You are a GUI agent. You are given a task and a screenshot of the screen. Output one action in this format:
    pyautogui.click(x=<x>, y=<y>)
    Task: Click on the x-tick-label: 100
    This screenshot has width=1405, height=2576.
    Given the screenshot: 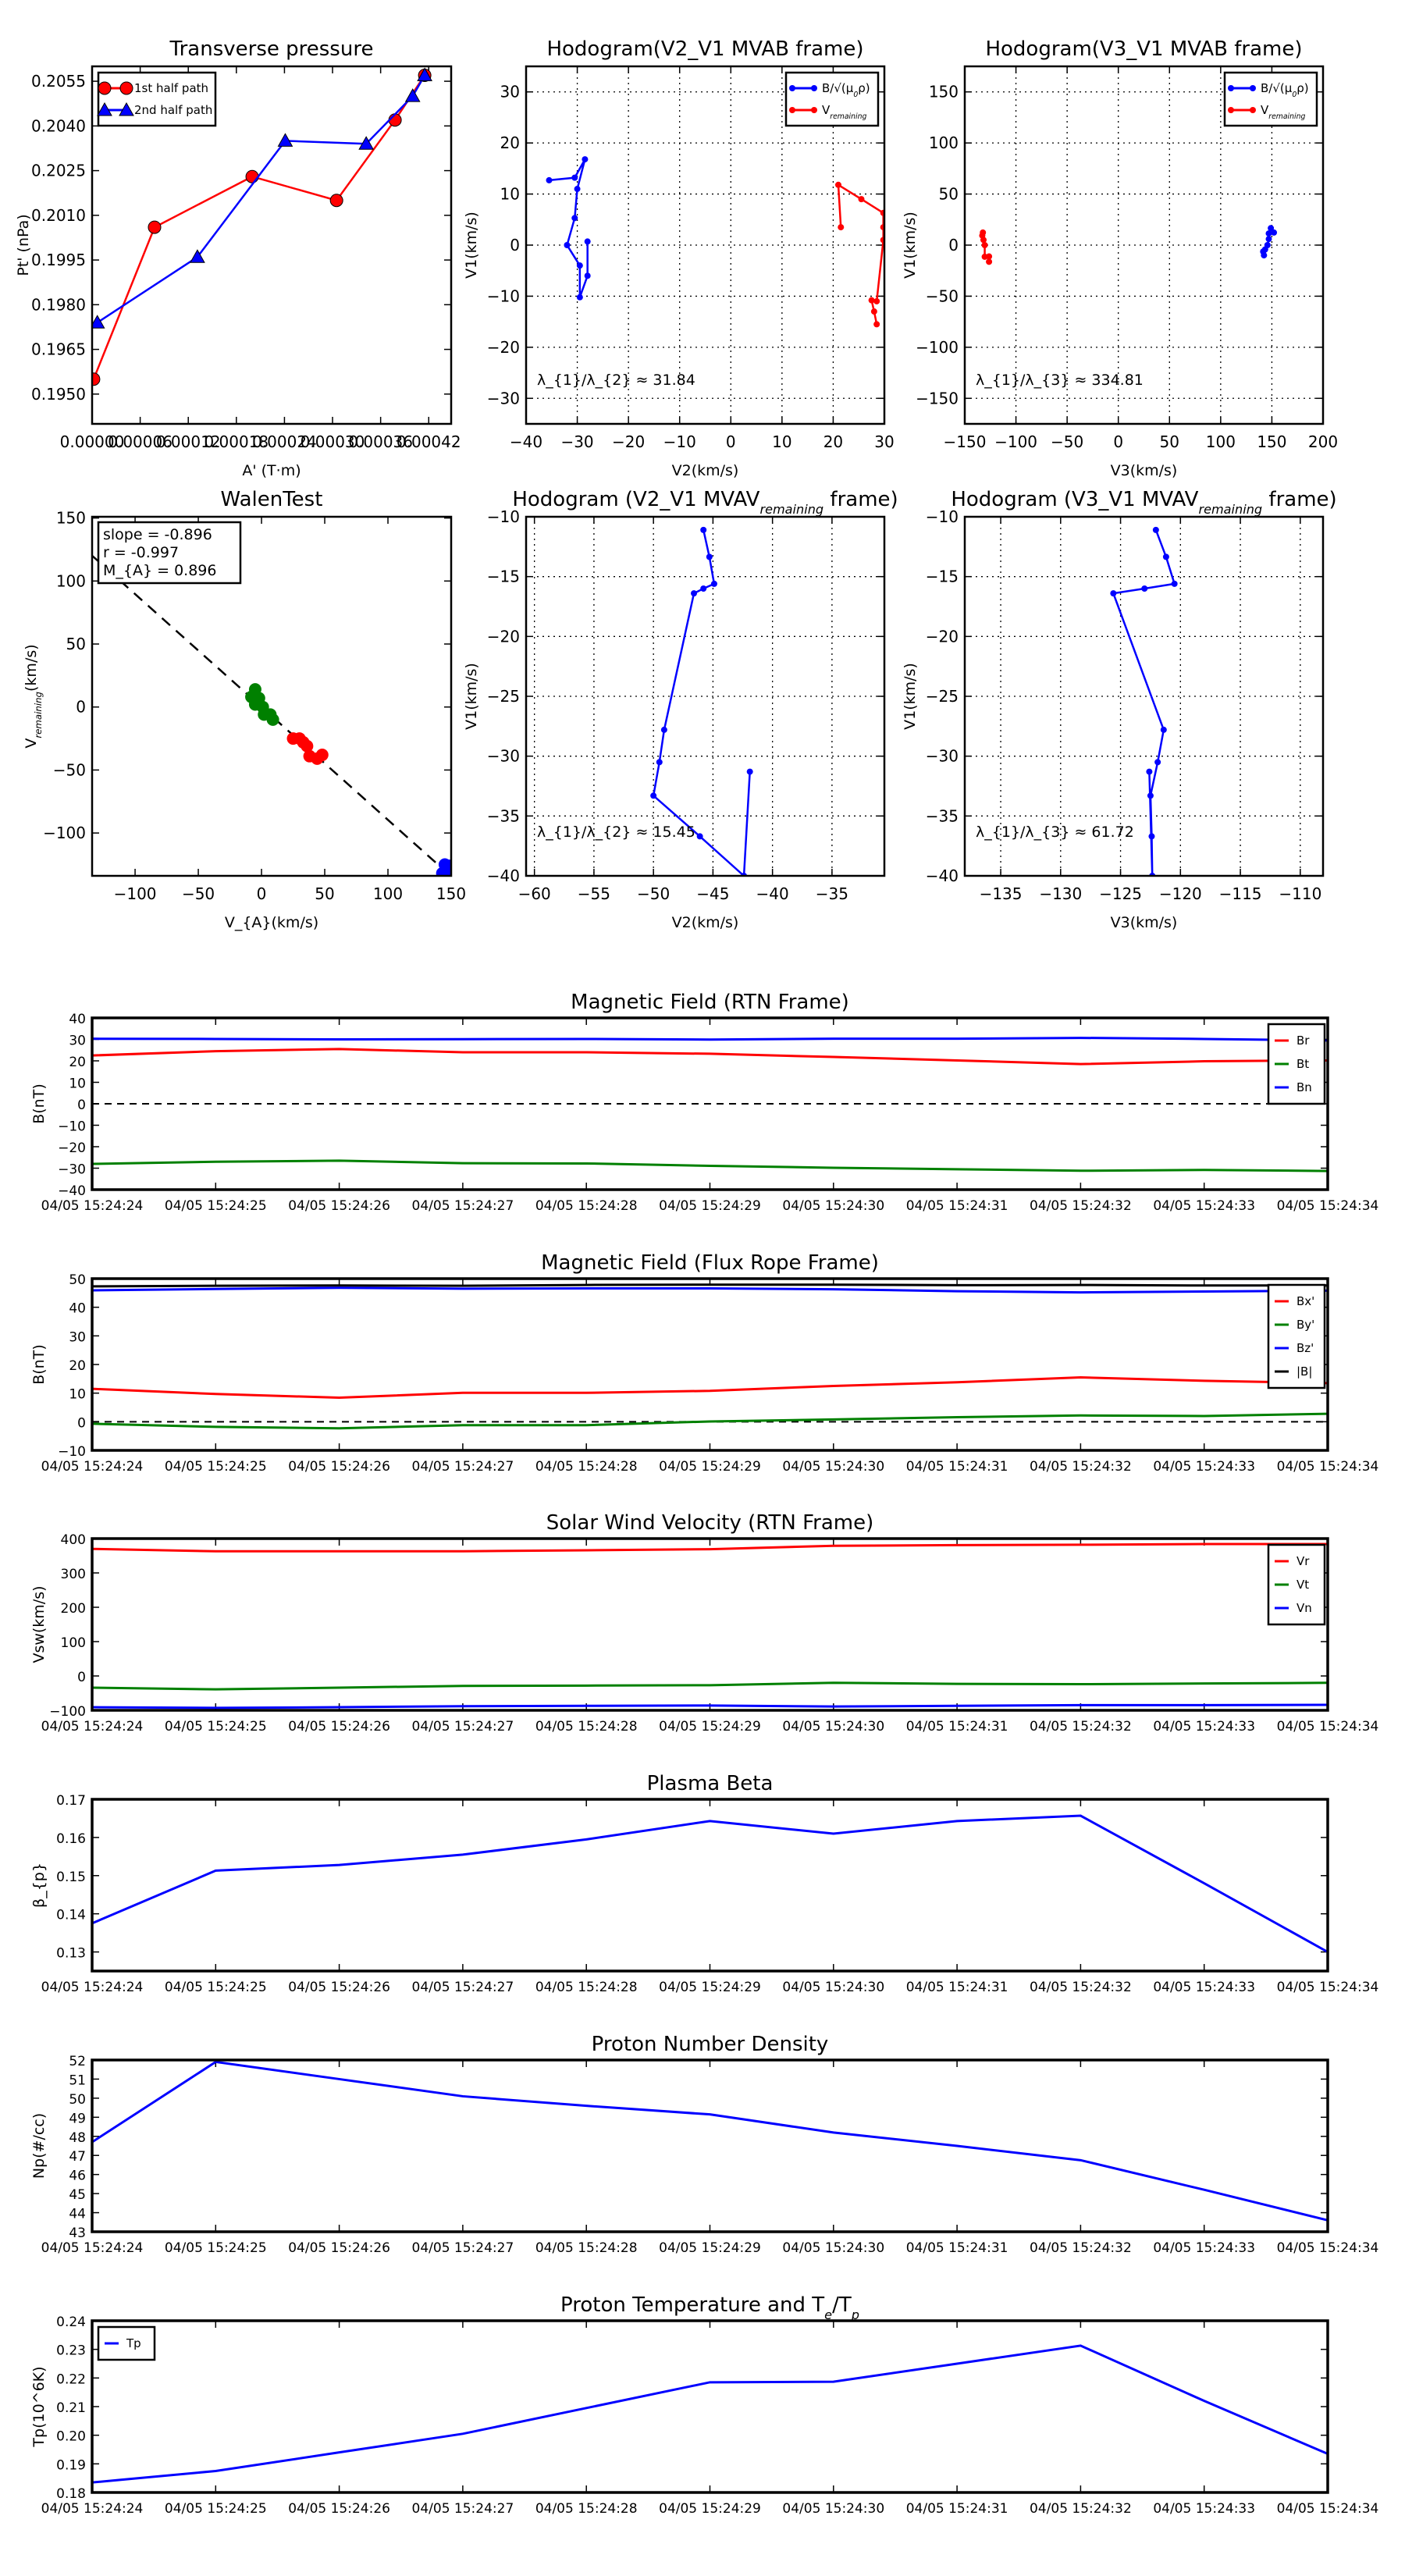 What is the action you would take?
    pyautogui.click(x=1221, y=441)
    